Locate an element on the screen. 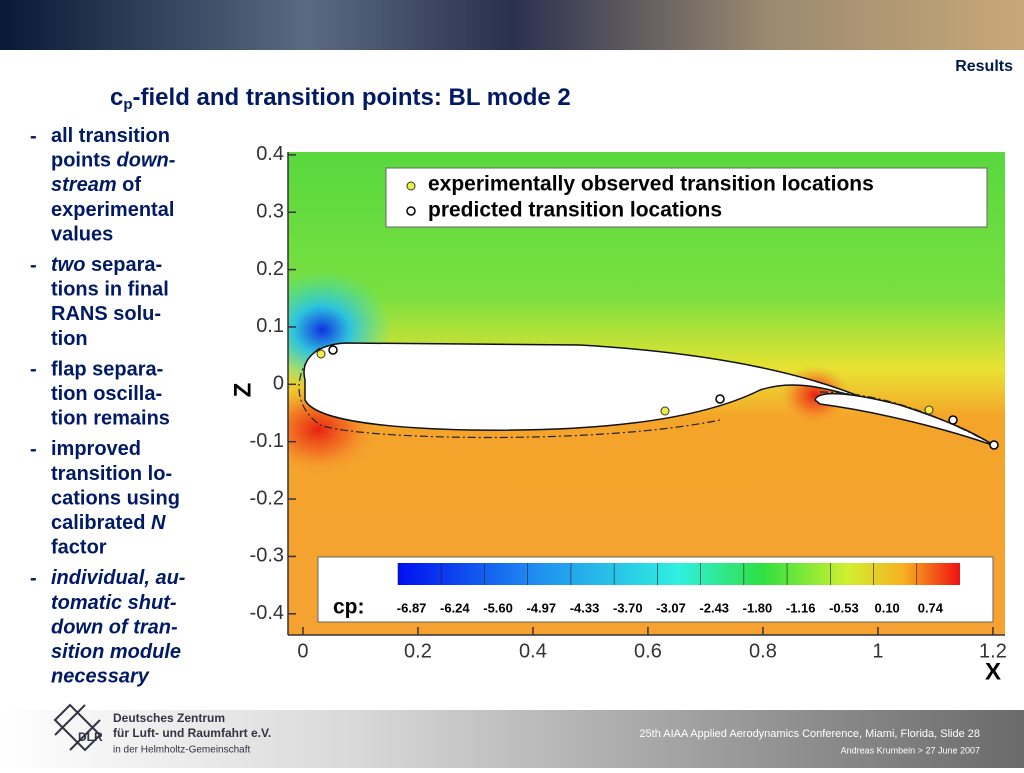  bullet-line: necessary is located at coordinates (100, 677).